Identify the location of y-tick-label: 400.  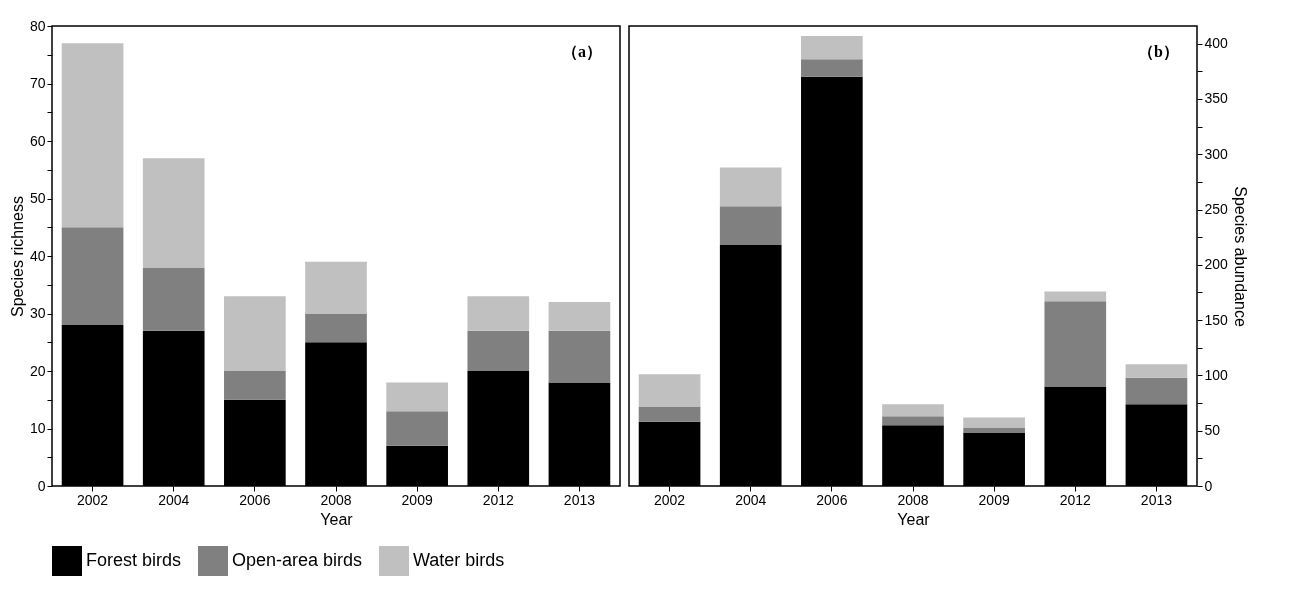
(1216, 43).